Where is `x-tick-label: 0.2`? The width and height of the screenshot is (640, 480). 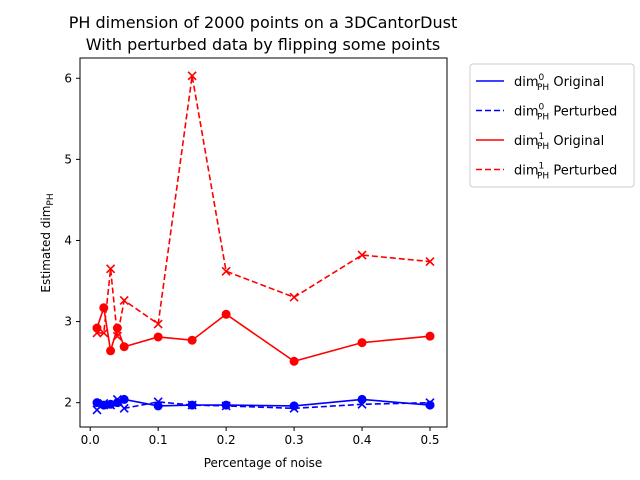
x-tick-label: 0.2 is located at coordinates (226, 440).